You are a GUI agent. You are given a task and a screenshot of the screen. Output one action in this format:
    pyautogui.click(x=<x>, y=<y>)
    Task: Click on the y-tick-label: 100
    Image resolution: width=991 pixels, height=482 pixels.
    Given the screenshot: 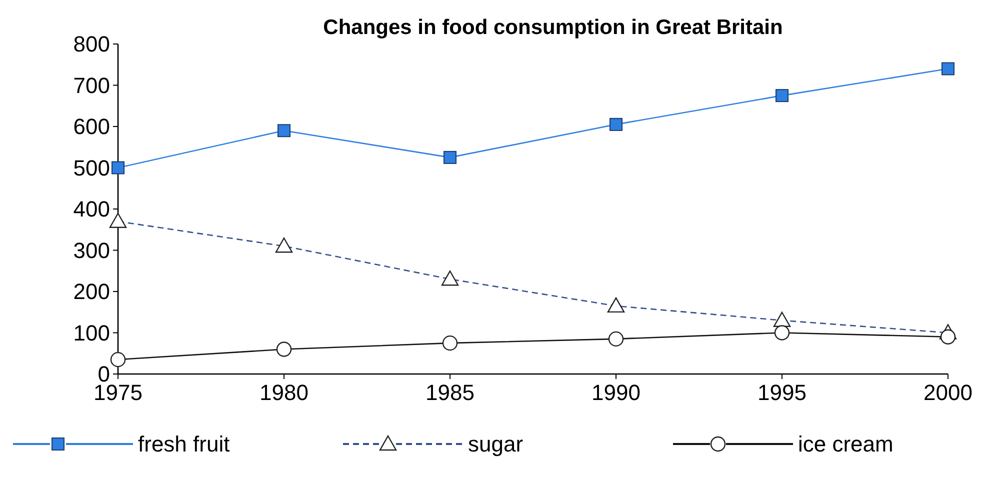 What is the action you would take?
    pyautogui.click(x=91, y=333)
    